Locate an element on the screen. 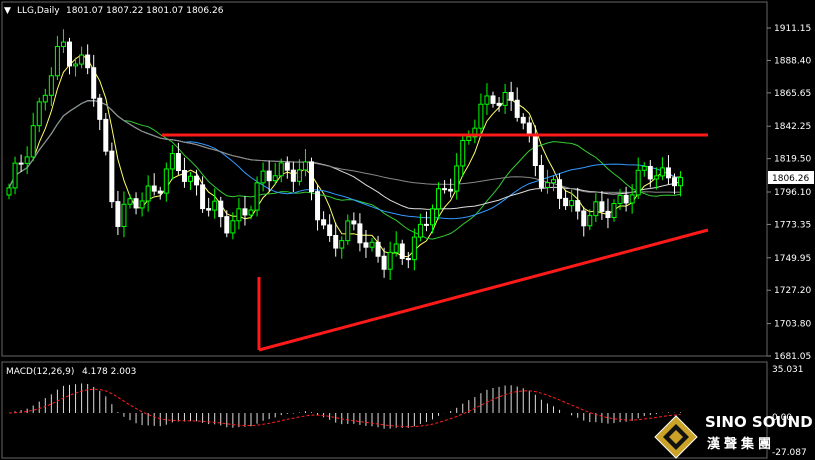  logo-text-chinese: 漢聲集團 is located at coordinates (741, 444).